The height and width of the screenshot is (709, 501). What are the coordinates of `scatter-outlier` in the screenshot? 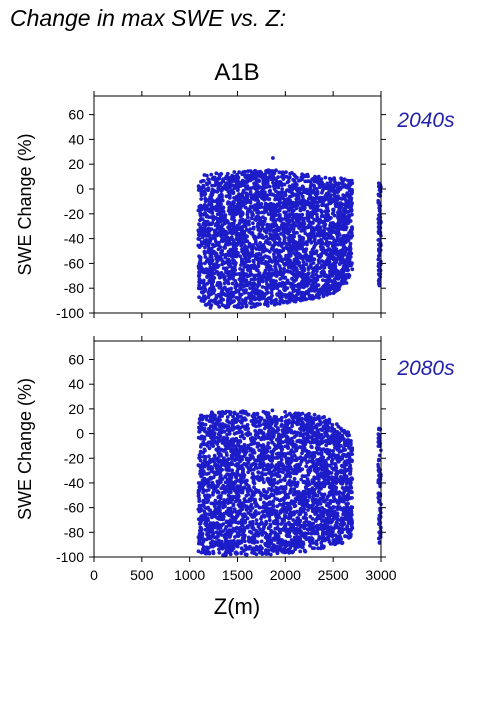 It's located at (272, 158).